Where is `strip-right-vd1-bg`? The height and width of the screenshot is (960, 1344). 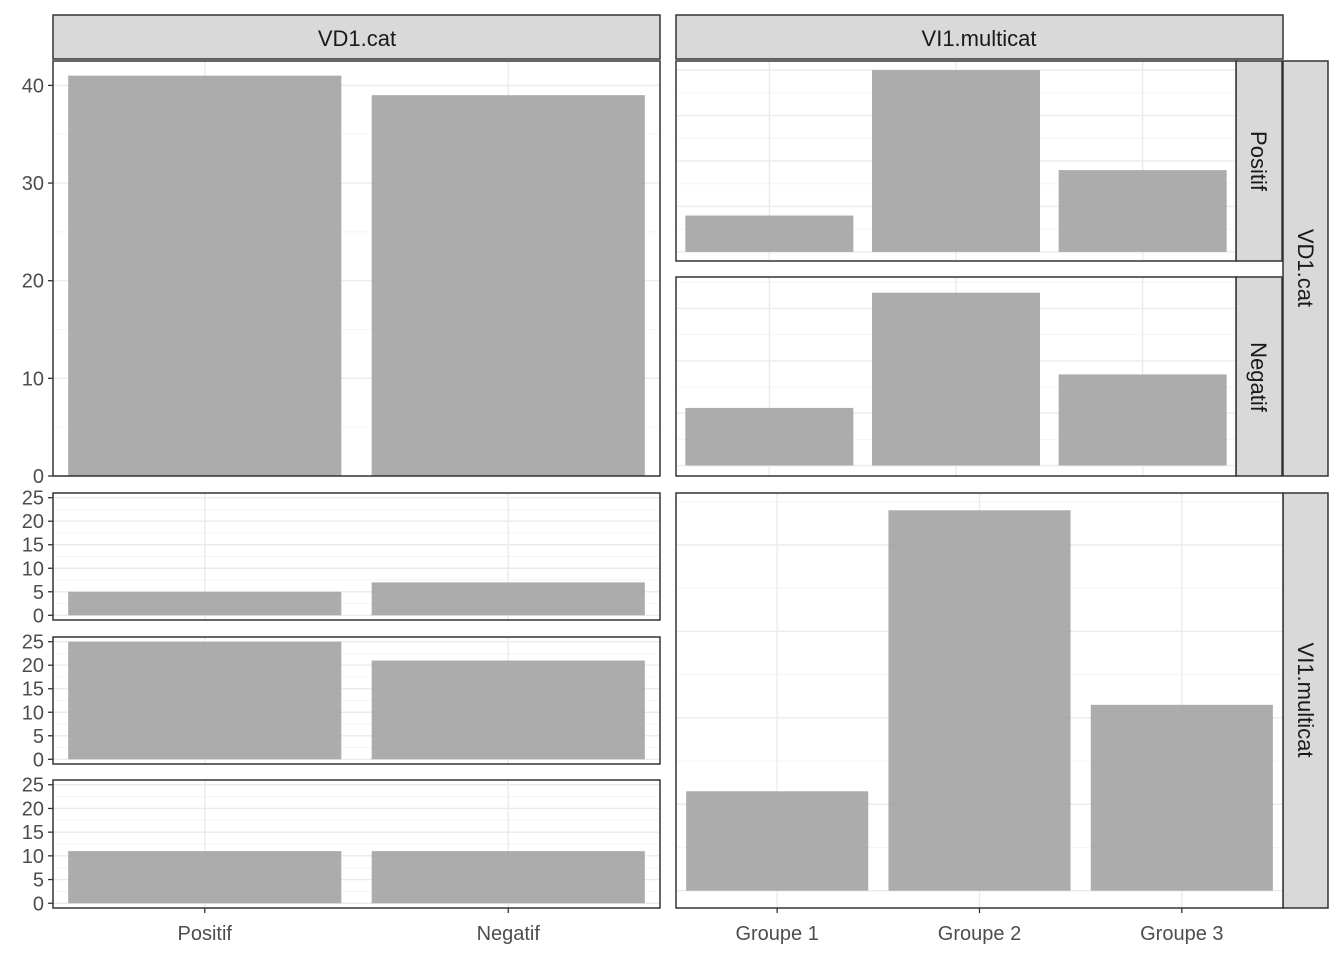 strip-right-vd1-bg is located at coordinates (1305, 268).